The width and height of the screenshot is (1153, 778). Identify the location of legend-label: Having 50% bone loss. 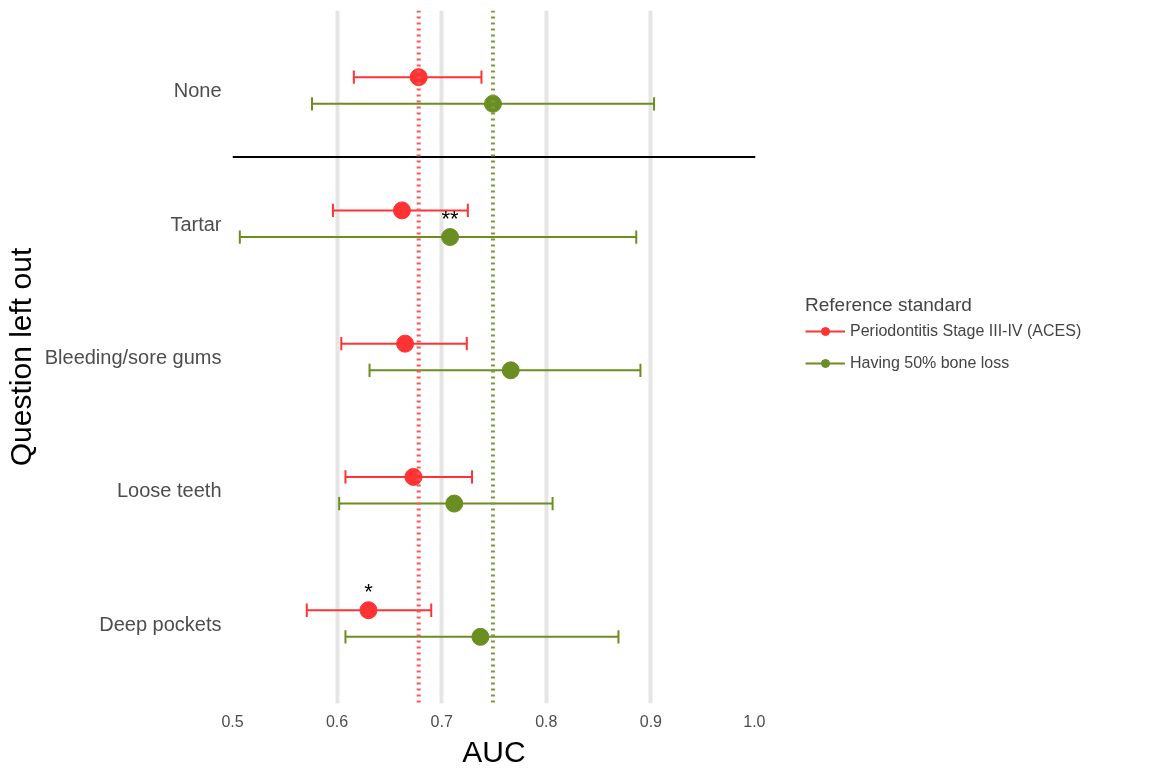
(930, 363).